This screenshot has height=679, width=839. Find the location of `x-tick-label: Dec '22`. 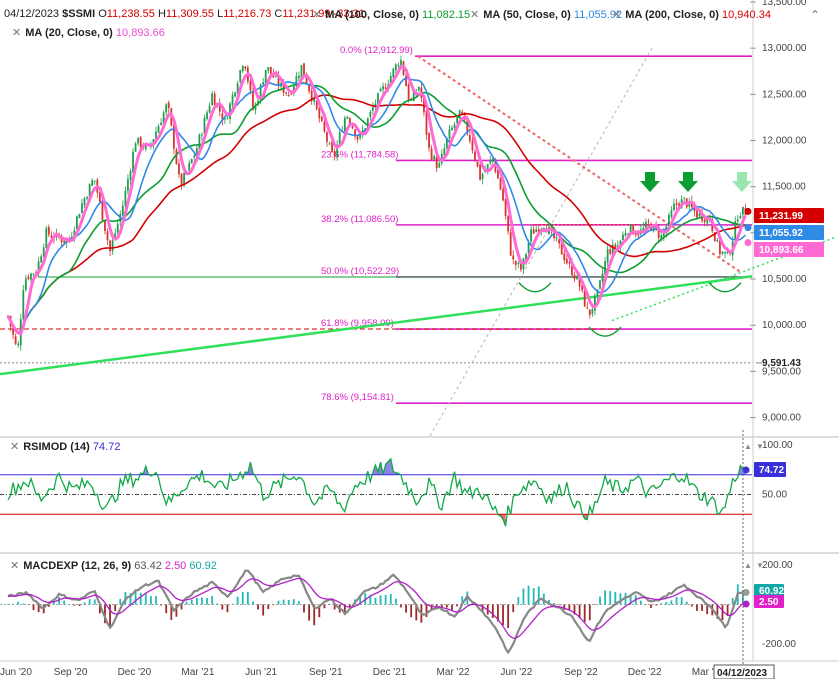

x-tick-label: Dec '22 is located at coordinates (645, 672).